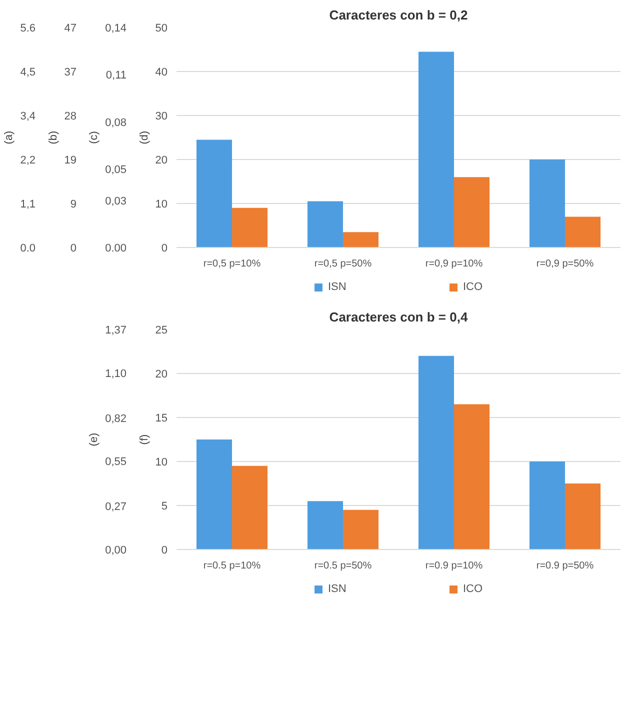 The height and width of the screenshot is (708, 634). I want to click on x-tick-label: r=0.9 p=50%, so click(565, 566).